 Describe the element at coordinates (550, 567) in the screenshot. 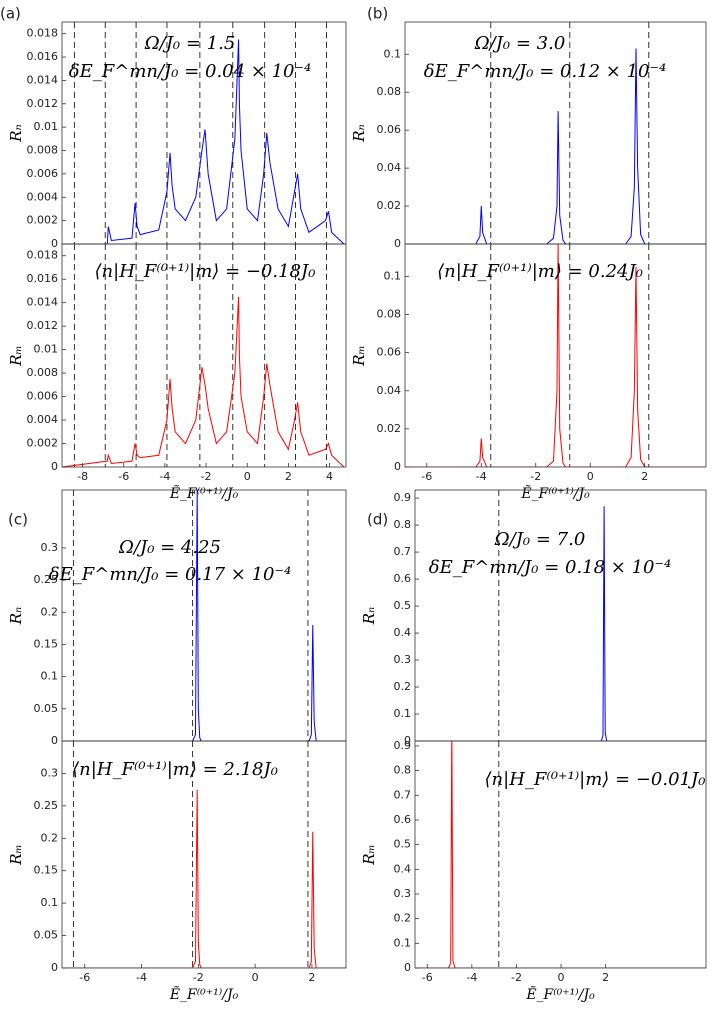

I see `annotation: δE_F^mn/J₀ = 0.18 × 10⁻⁴` at that location.